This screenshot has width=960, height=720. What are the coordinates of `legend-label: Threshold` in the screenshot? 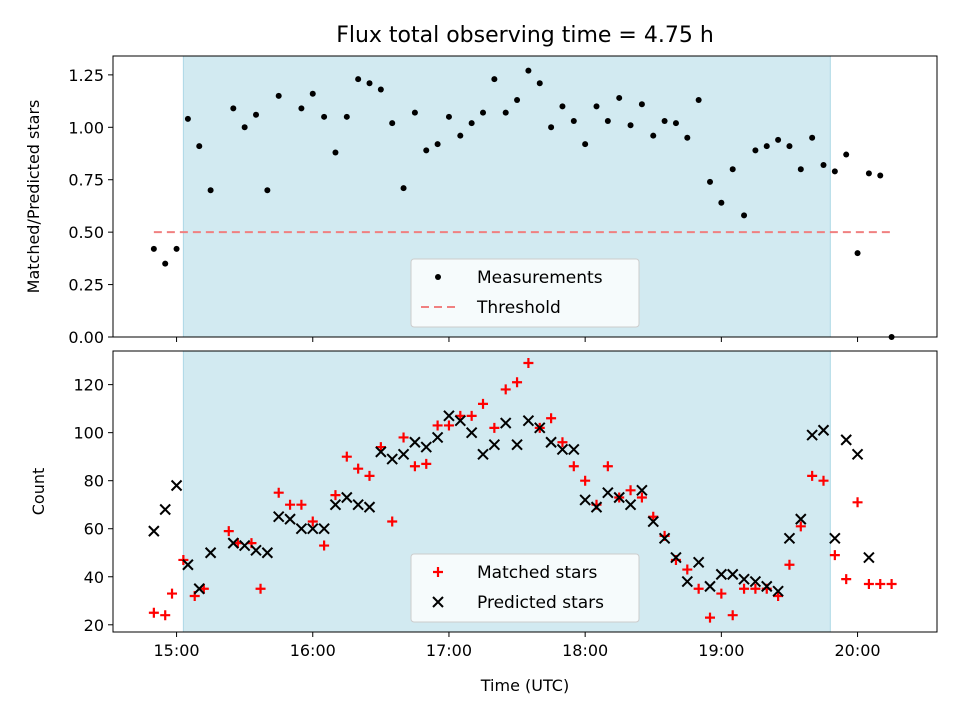 It's located at (518, 308).